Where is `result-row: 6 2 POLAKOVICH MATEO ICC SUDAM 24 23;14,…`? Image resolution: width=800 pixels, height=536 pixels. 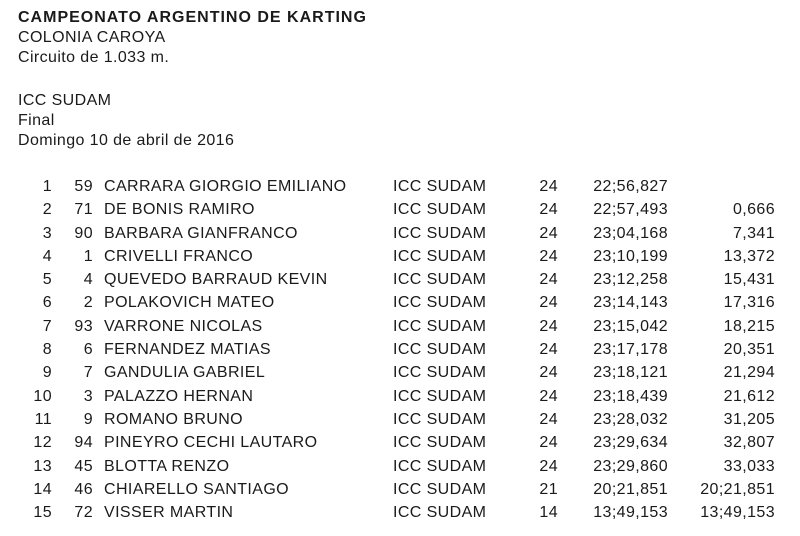
result-row: 6 2 POLAKOVICH MATEO ICC SUDAM 24 23;14,… is located at coordinates (400, 302).